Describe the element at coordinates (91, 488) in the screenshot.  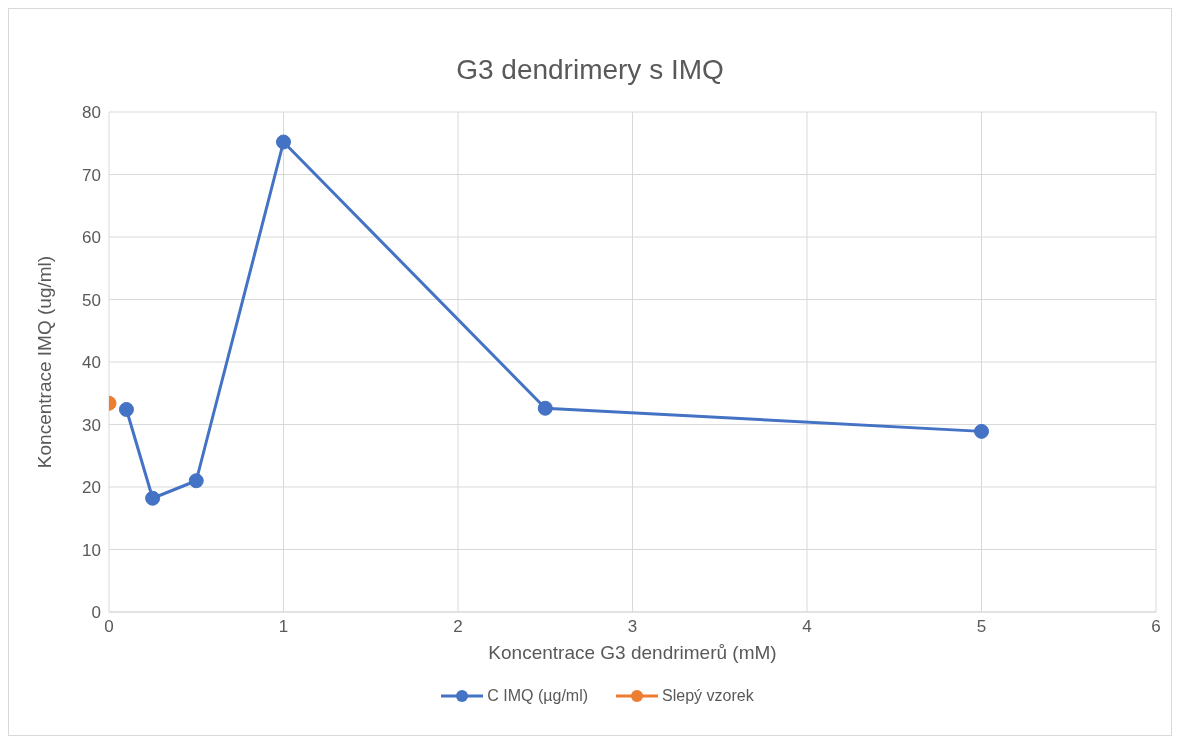
I see `y-tick-label: 20` at that location.